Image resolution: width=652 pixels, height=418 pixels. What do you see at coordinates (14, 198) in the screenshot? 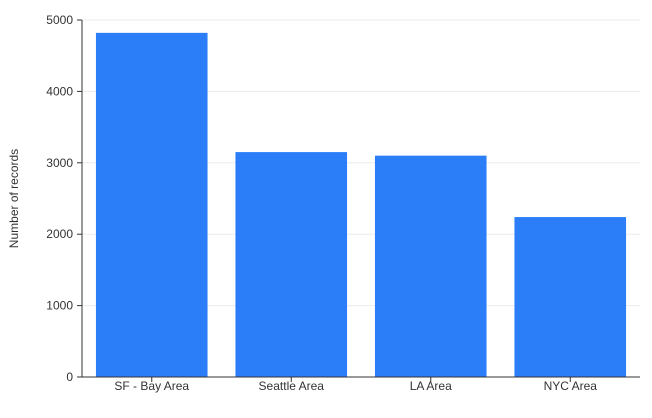
I see `y-axis-title: Number of records` at bounding box center [14, 198].